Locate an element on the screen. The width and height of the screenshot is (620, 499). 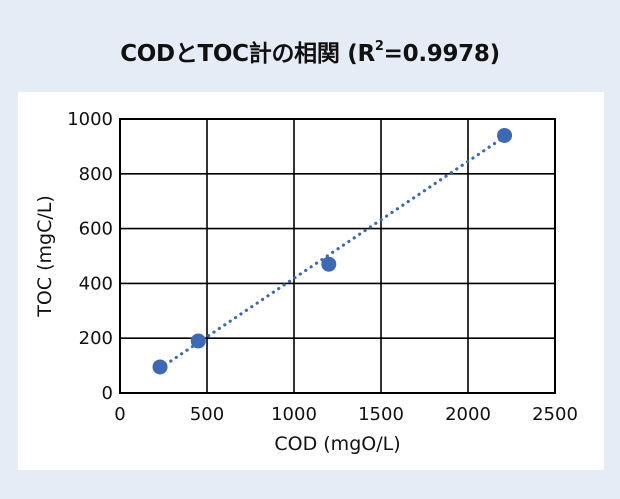
chart-title: CODとTOC計の相関 (R2=0.9978) is located at coordinates (310, 51).